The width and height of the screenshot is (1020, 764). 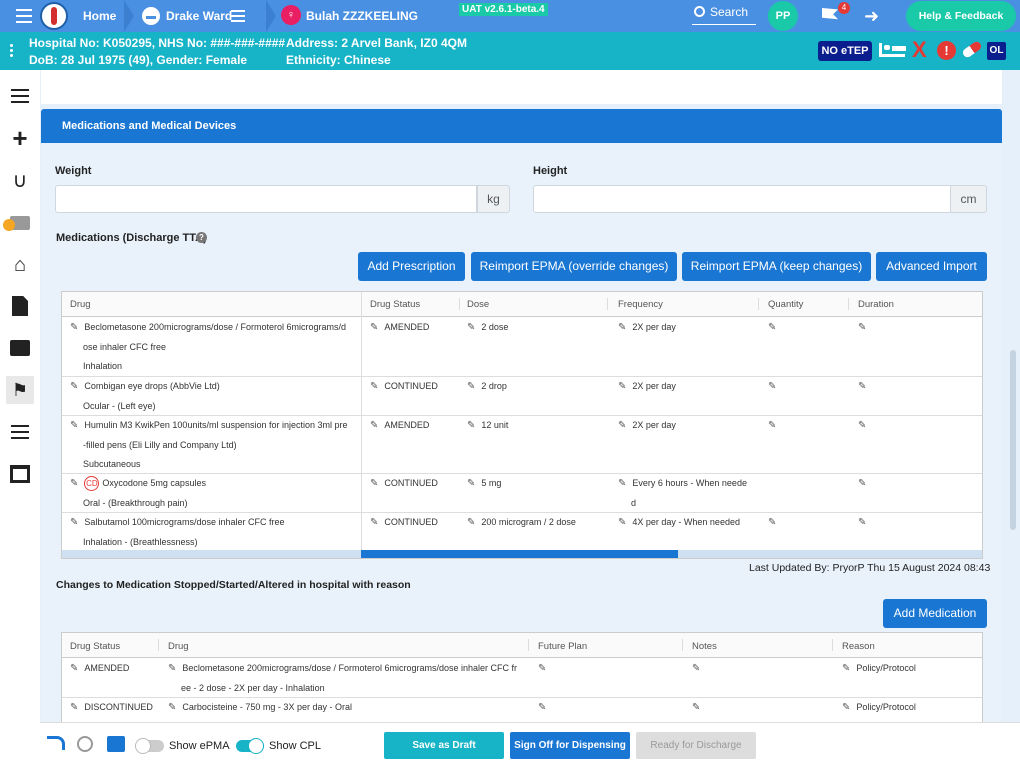 What do you see at coordinates (20, 180) in the screenshot?
I see `stethoscope-icon: ∪` at bounding box center [20, 180].